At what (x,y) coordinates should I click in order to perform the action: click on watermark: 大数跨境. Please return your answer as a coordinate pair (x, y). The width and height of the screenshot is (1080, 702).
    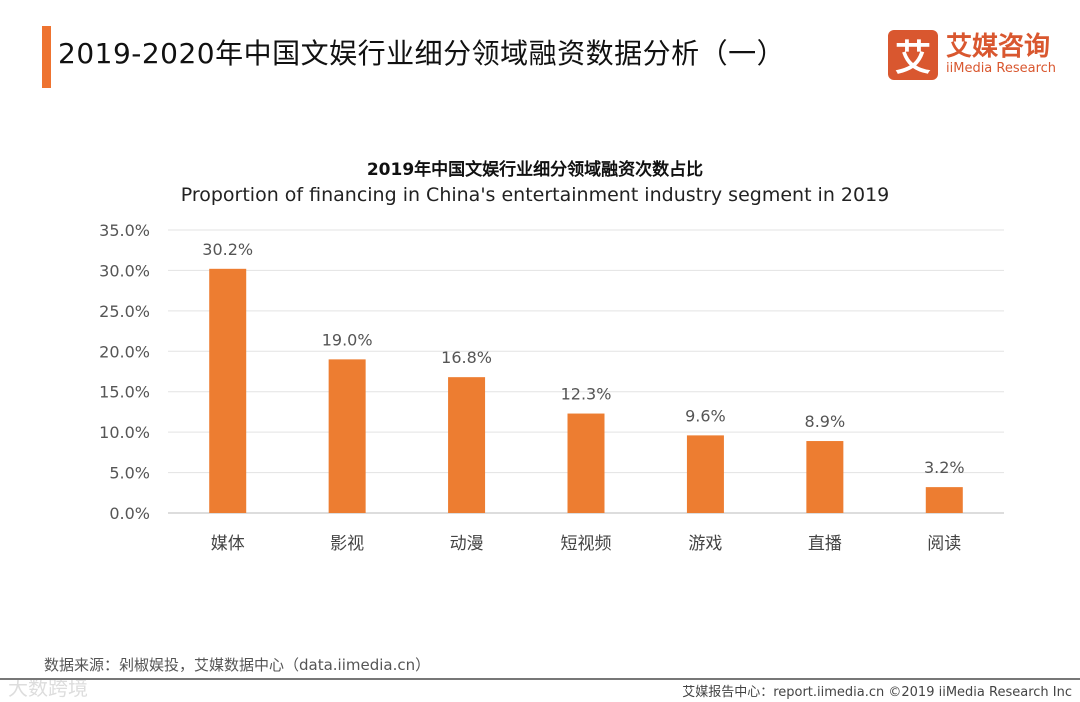
    Looking at the image, I should click on (48, 688).